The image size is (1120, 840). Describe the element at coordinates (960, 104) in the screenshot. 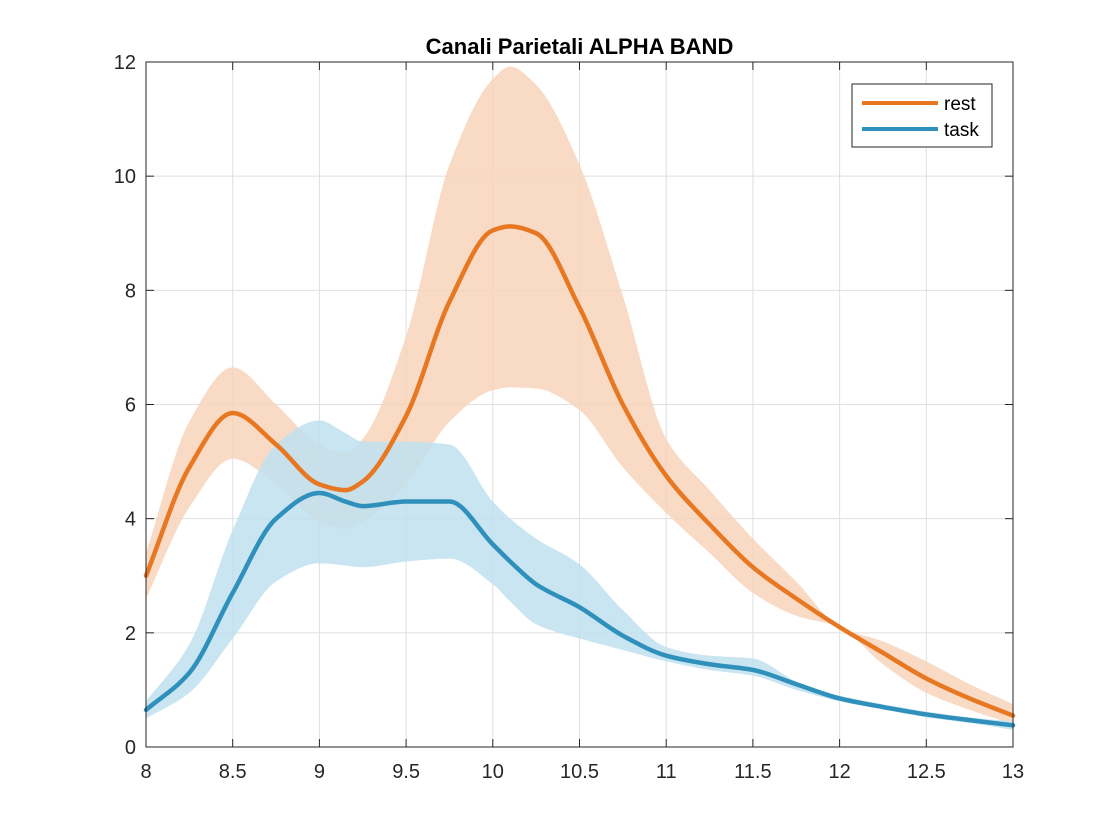

I see `legend-label-rest: rest` at that location.